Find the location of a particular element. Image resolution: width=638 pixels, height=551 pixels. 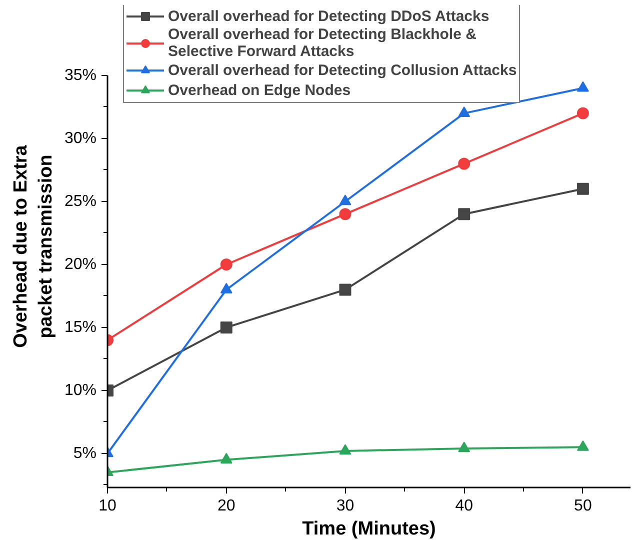

legend-label: Overall overhead for Detecting Collusion Attacks is located at coordinates (342, 70).